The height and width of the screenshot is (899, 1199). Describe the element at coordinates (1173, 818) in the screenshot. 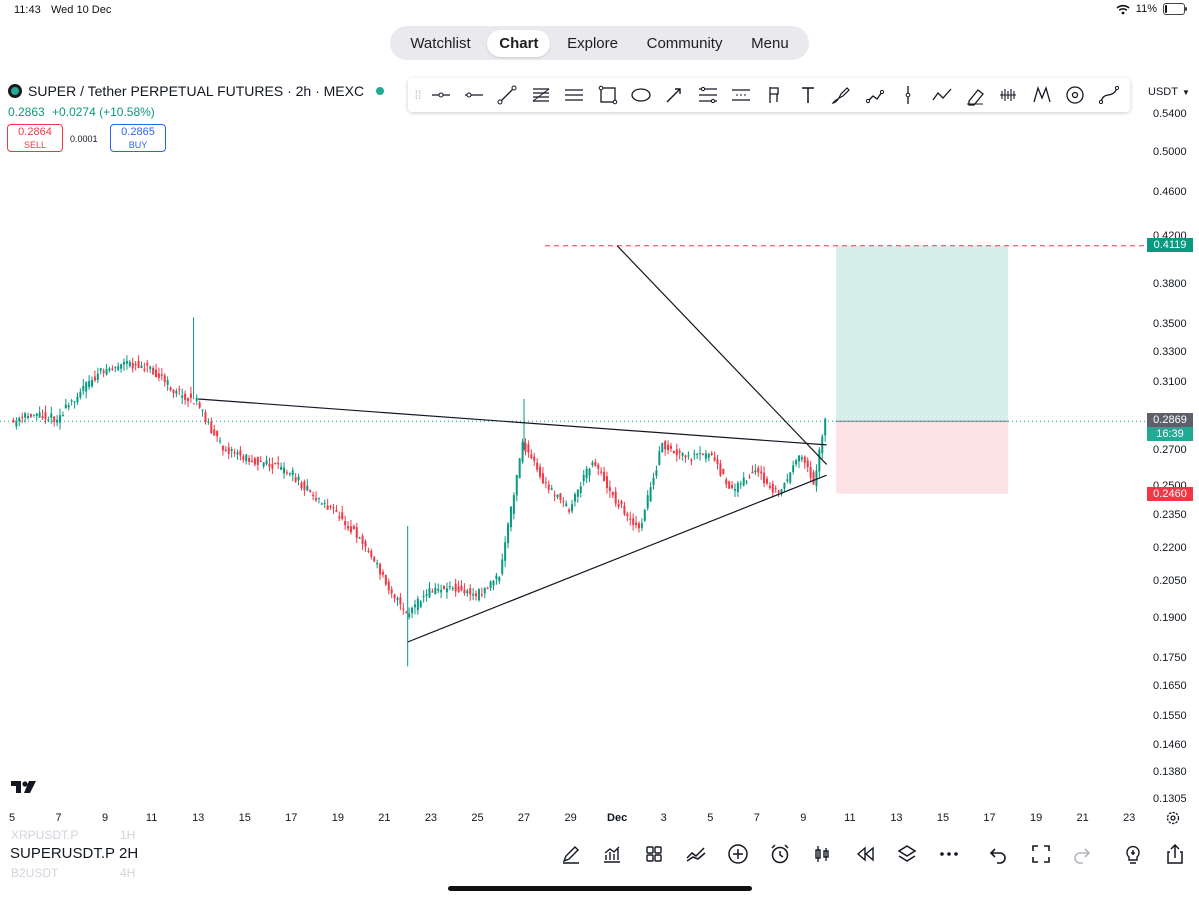

I see `settings-gear-icon` at that location.